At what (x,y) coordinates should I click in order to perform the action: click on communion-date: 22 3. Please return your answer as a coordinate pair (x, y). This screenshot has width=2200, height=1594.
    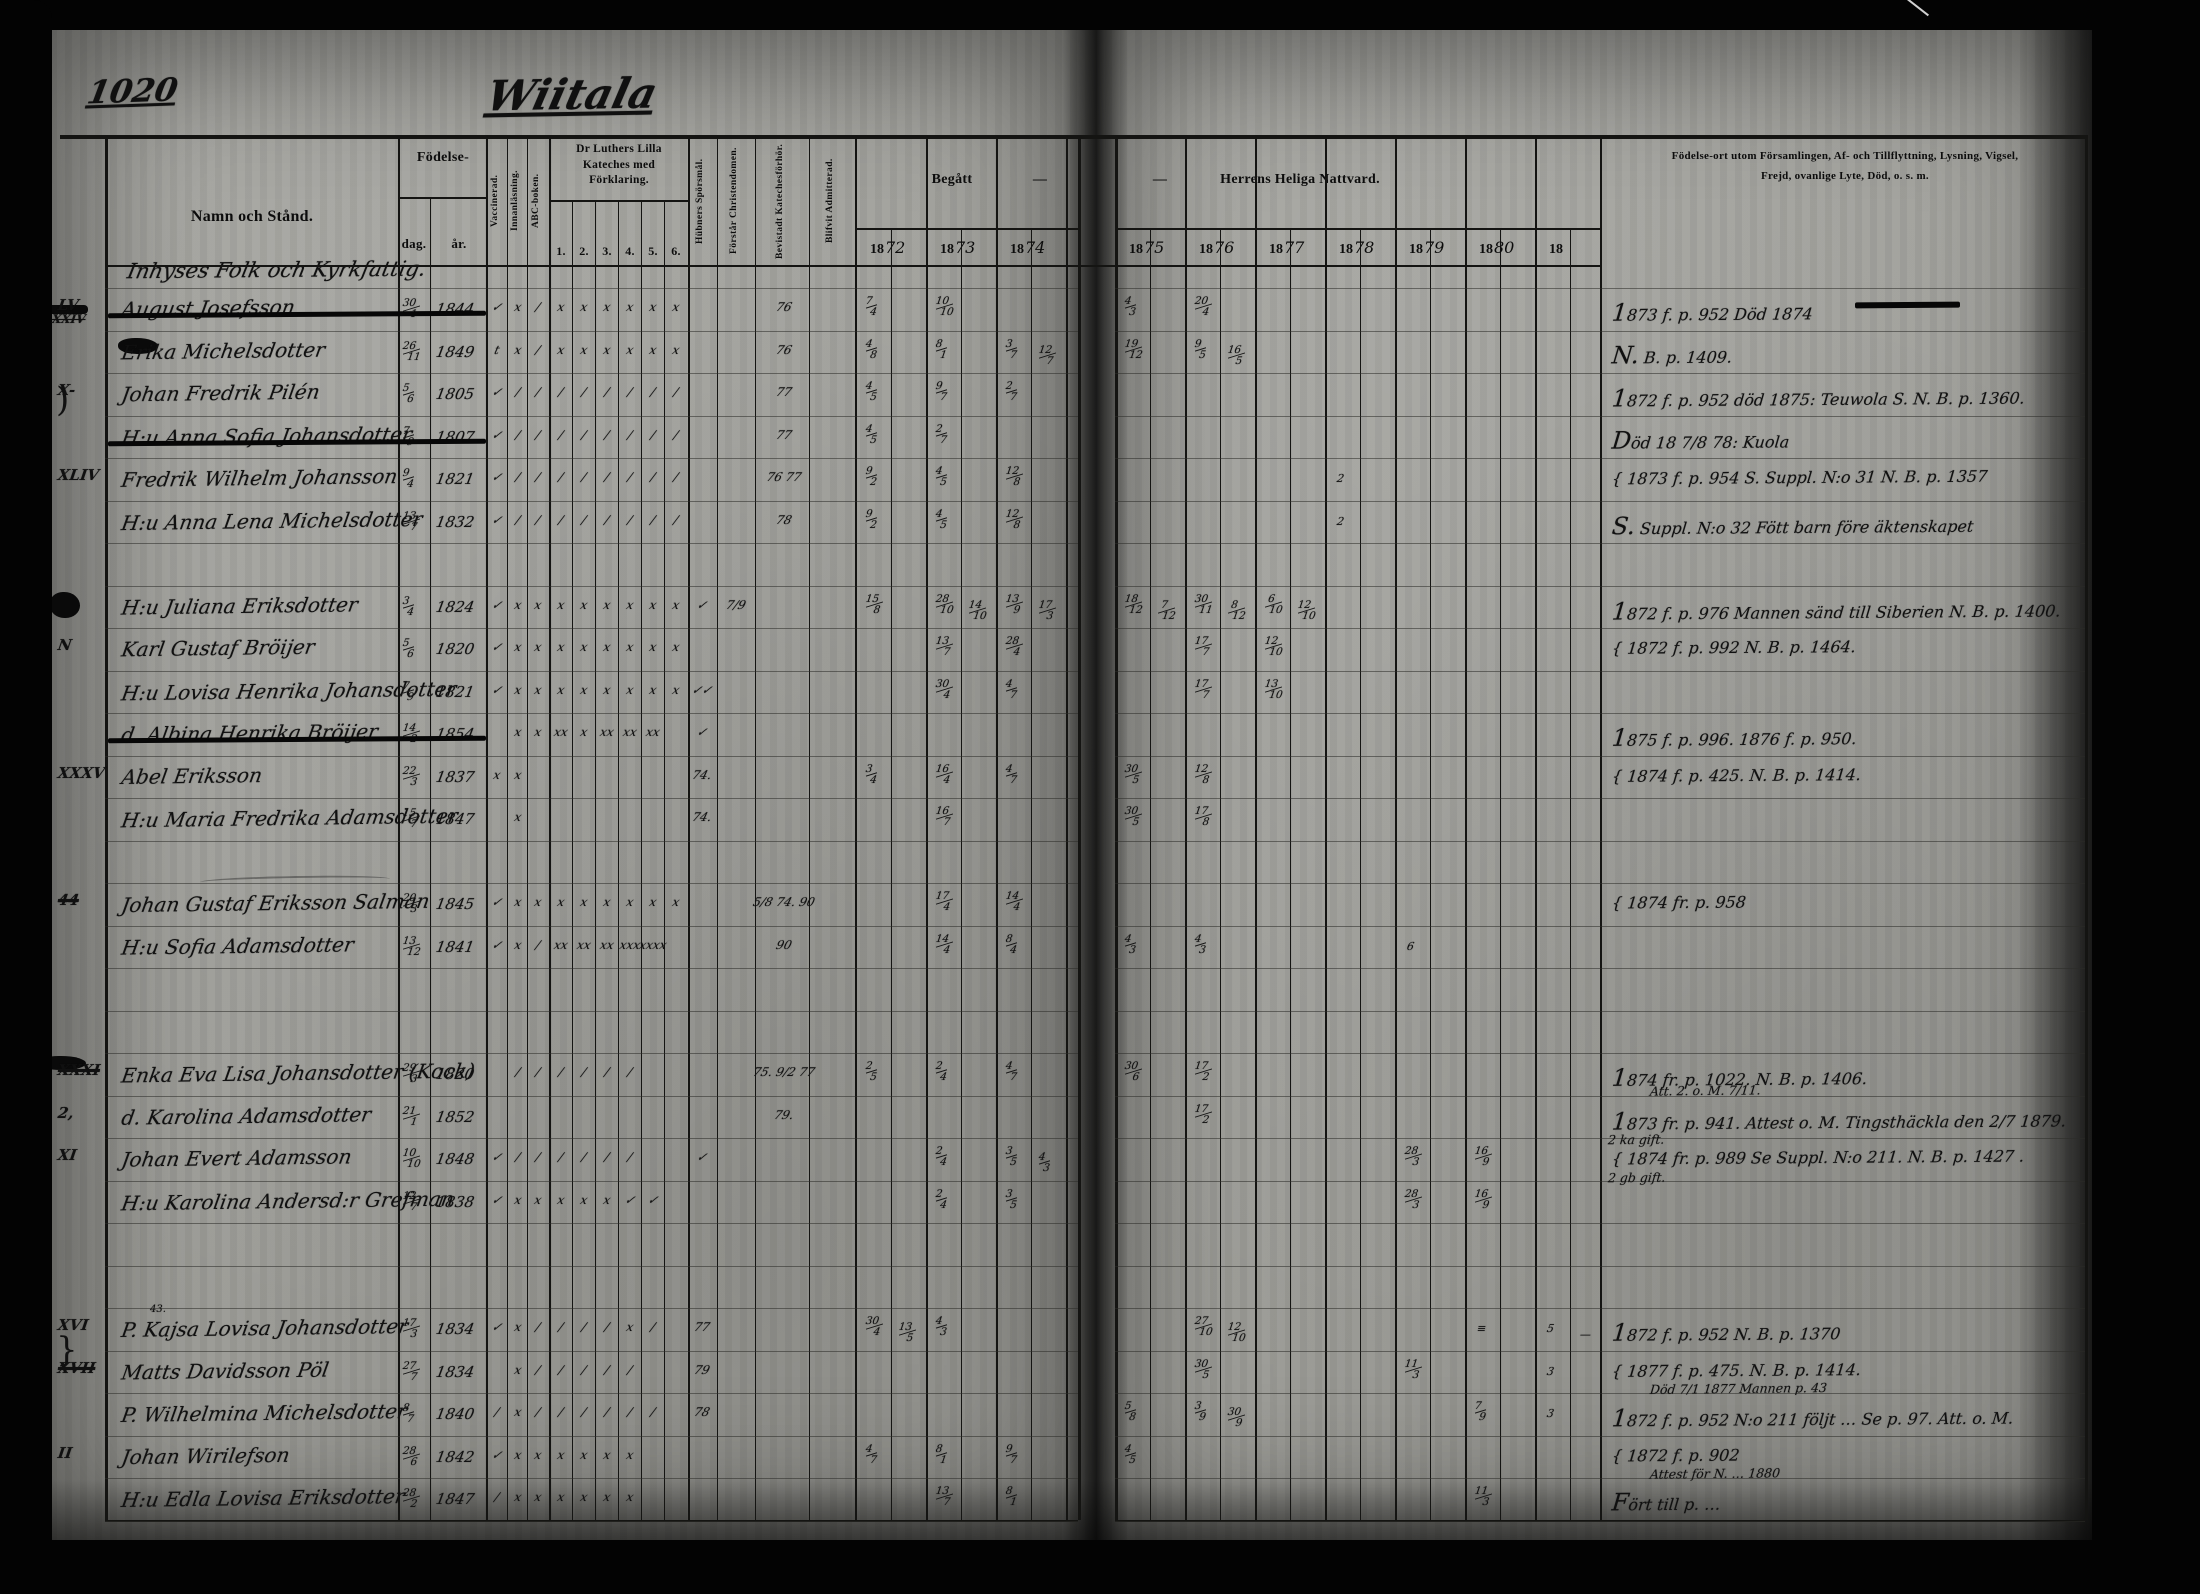
    Looking at the image, I should click on (410, 776).